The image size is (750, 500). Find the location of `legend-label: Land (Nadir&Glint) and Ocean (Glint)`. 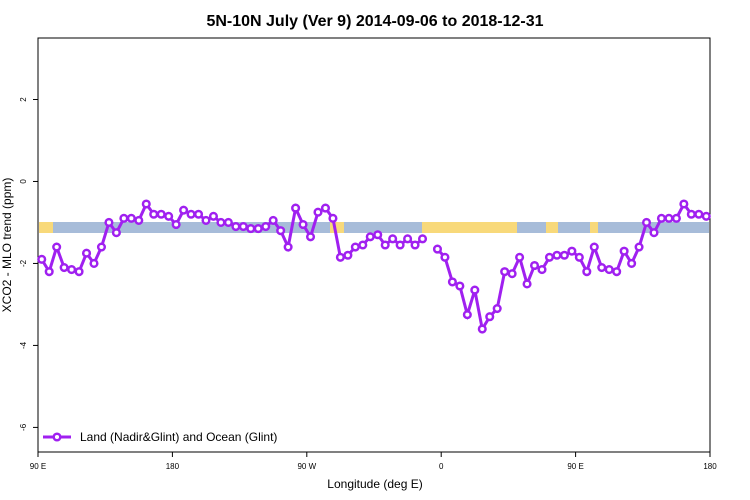

legend-label: Land (Nadir&Glint) and Ocean (Glint) is located at coordinates (178, 437).